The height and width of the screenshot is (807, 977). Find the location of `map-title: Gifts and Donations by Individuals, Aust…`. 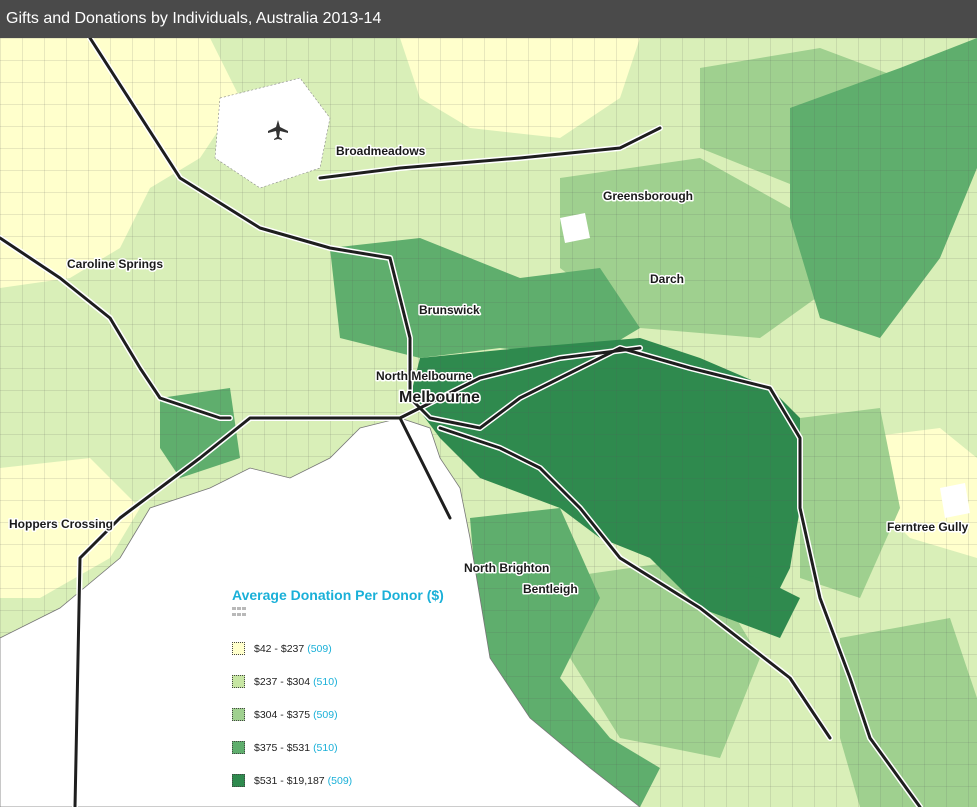

map-title: Gifts and Donations by Individuals, Aust… is located at coordinates (488, 19).